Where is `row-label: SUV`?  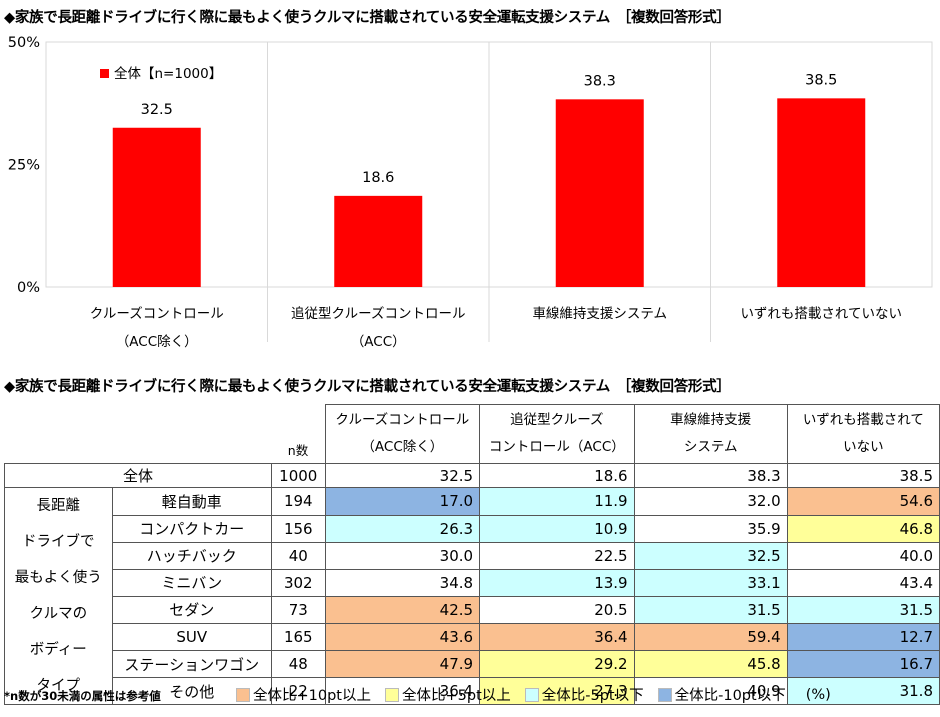
row-label: SUV is located at coordinates (191, 637).